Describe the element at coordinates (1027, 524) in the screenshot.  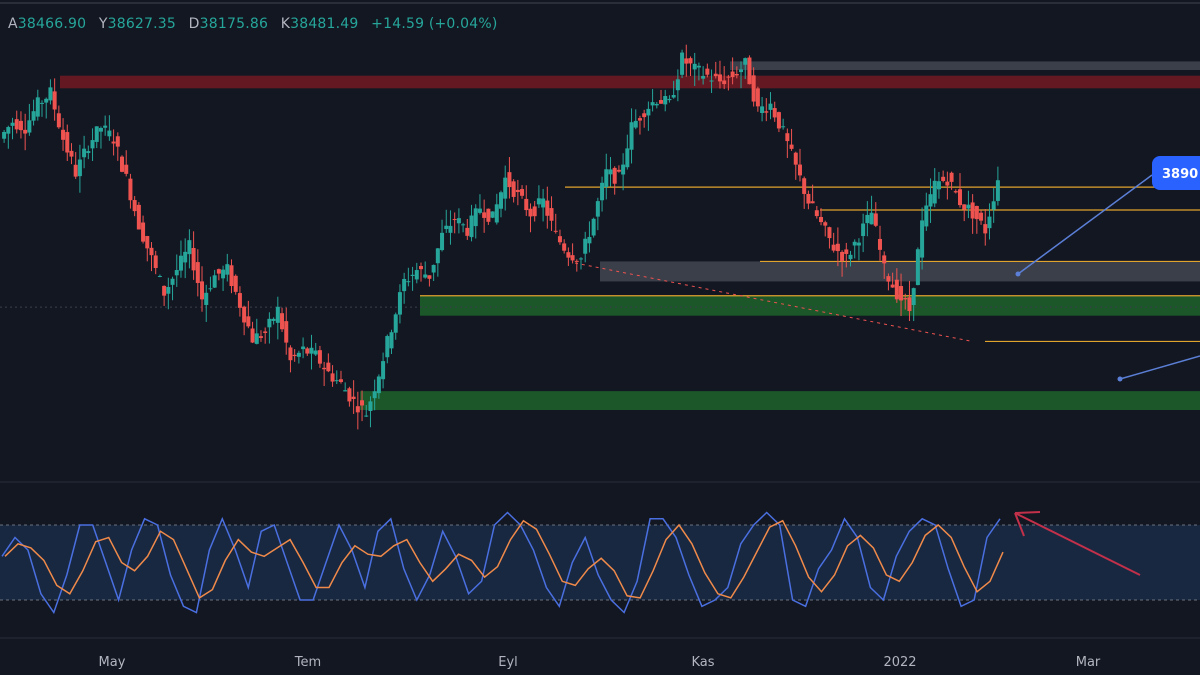
I see `arrow-head` at that location.